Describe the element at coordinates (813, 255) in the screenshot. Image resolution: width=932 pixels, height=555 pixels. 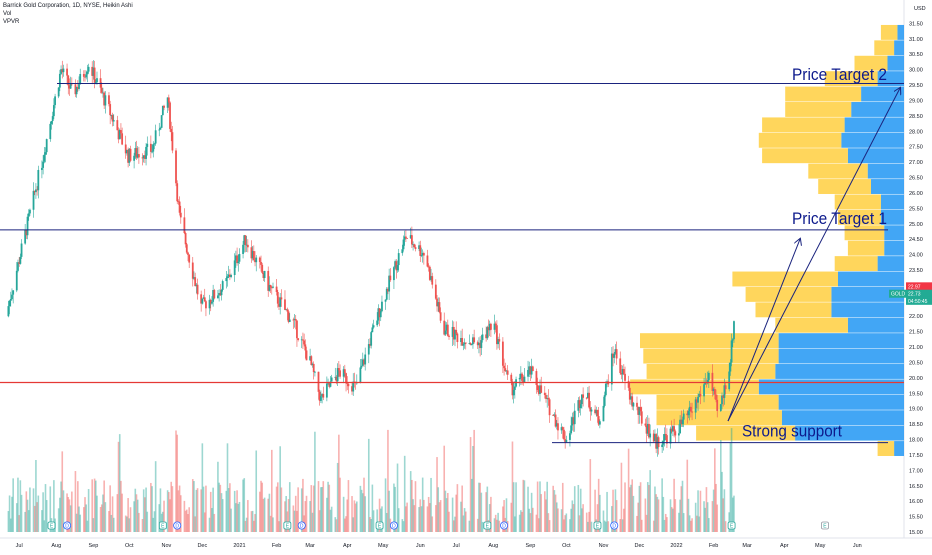
I see `target-2-arrow` at that location.